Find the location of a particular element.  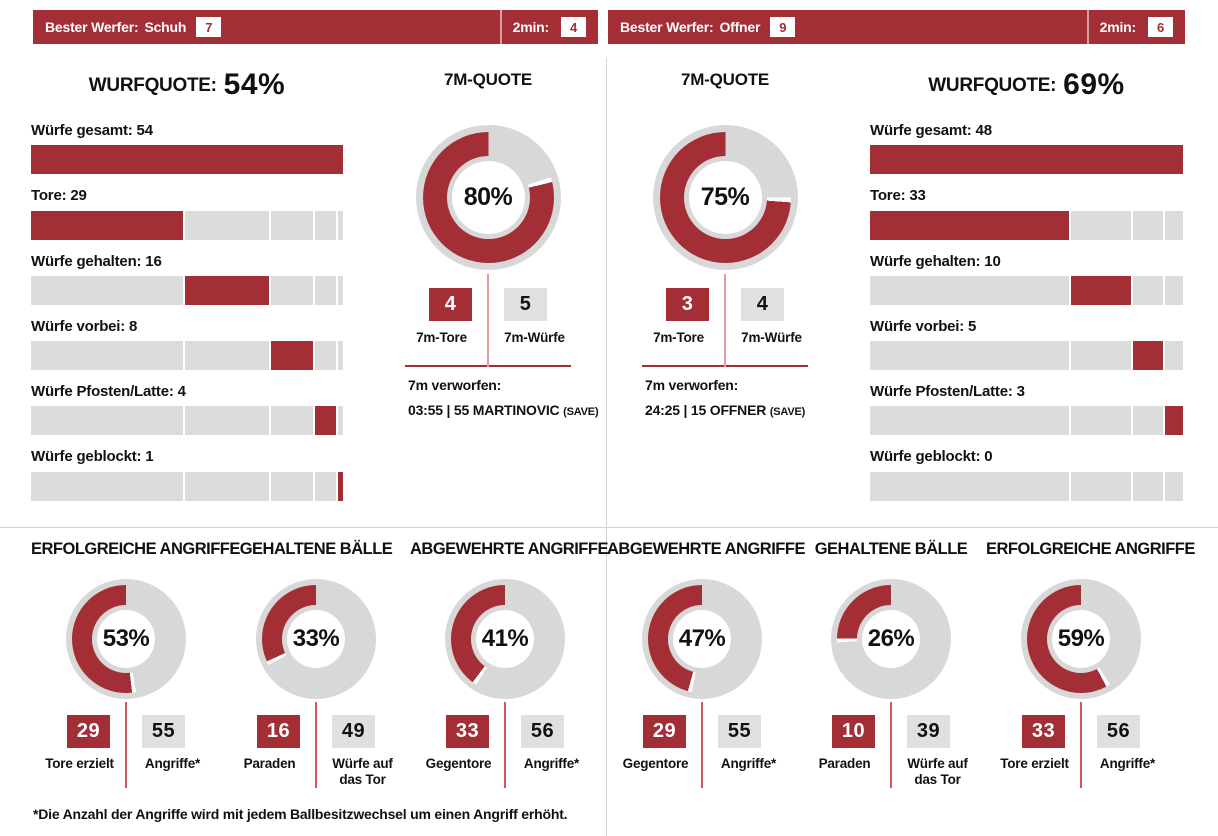

shot-stat-row: Würfe geblockt: 0 is located at coordinates (1026, 474).